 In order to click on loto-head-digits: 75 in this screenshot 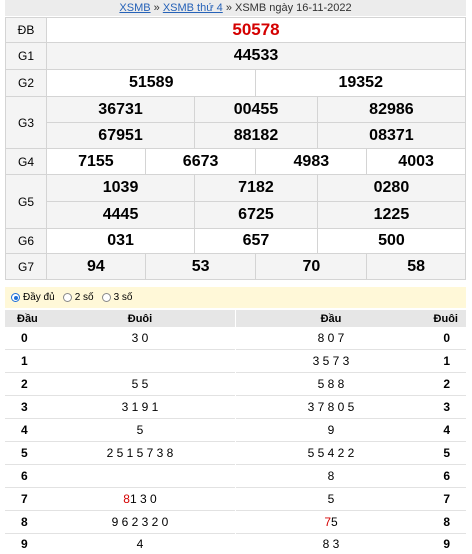, I will do `click(331, 522)`.